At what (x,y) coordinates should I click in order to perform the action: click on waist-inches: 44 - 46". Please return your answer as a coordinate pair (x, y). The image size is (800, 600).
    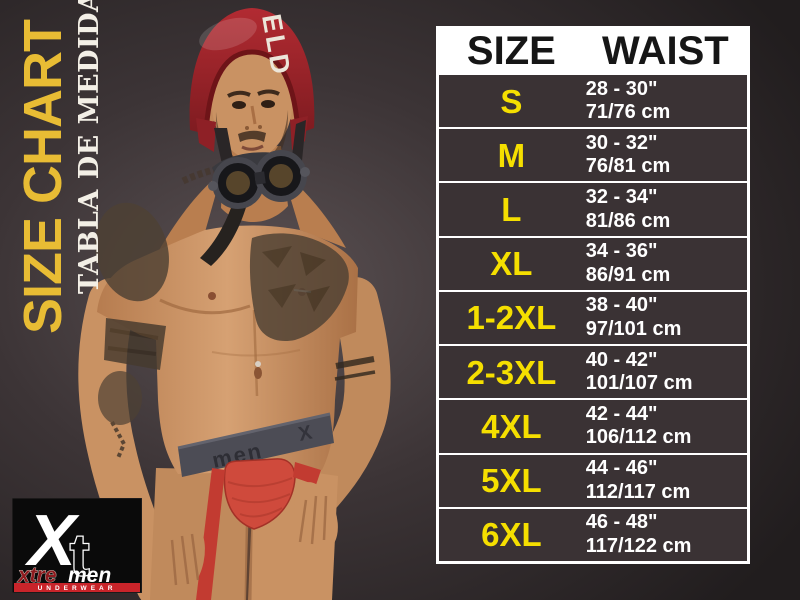
    Looking at the image, I should click on (621, 468).